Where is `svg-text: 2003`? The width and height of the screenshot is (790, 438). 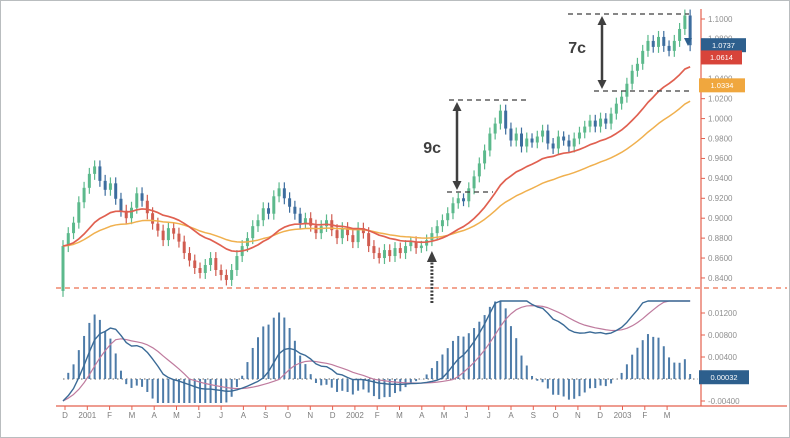 svg-text: 2003 is located at coordinates (623, 415).